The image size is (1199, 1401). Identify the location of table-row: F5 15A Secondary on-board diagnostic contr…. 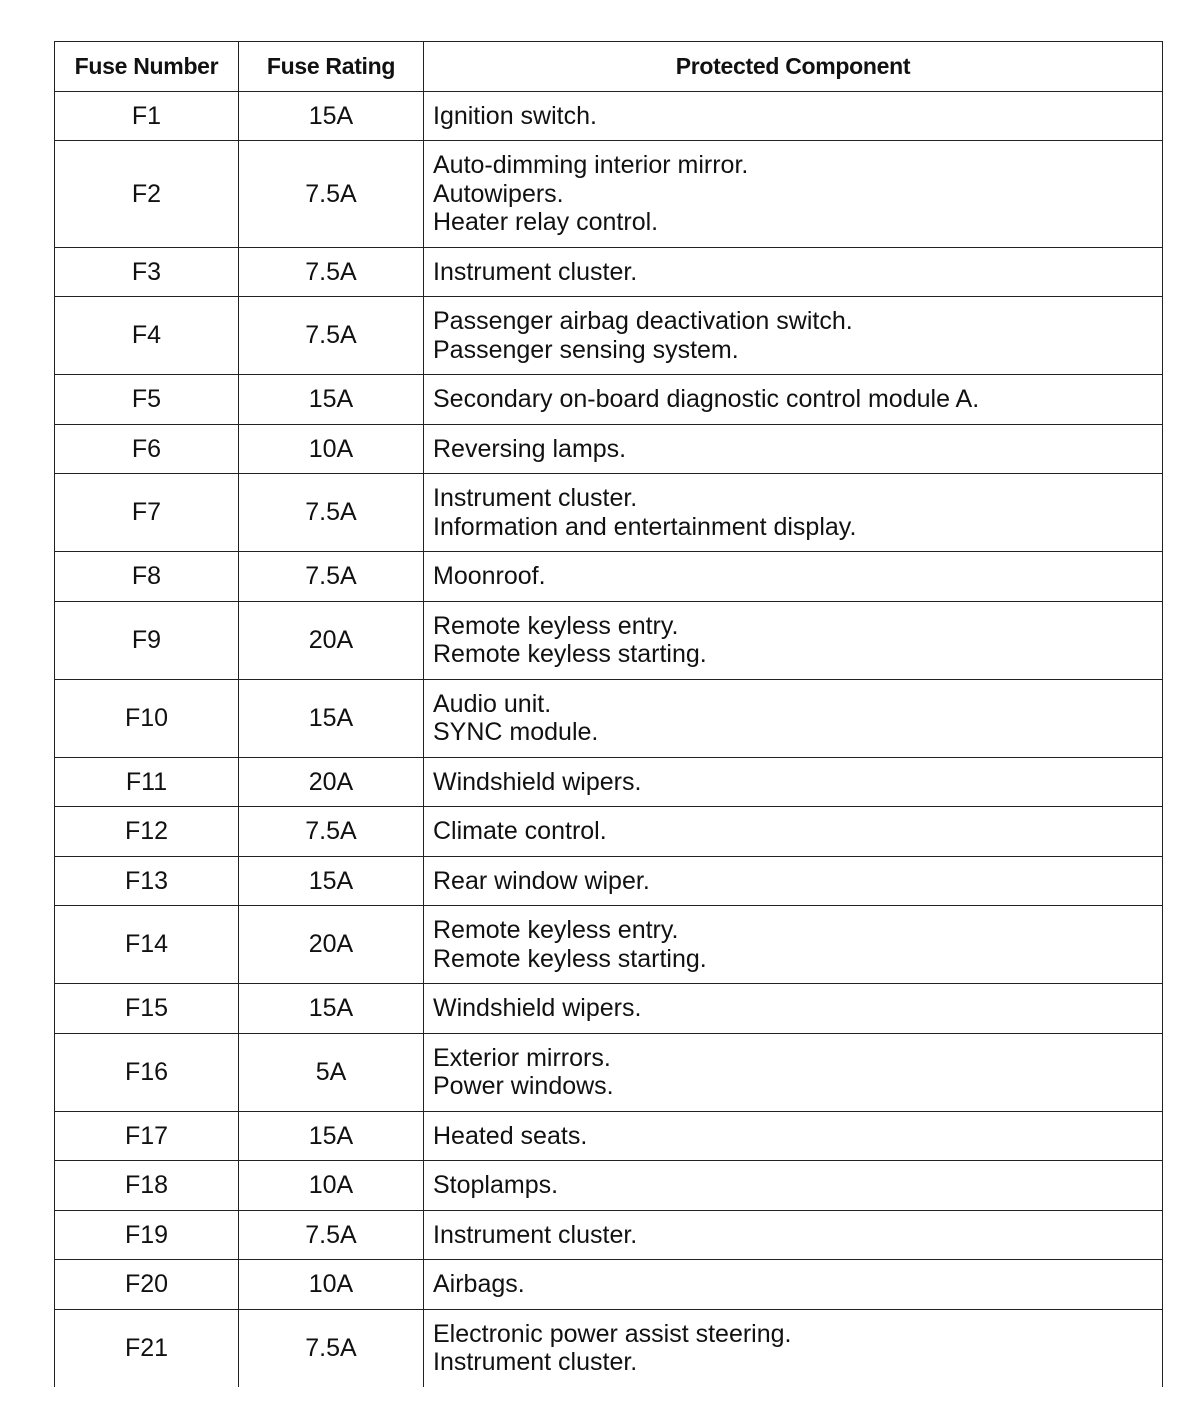
(608, 399).